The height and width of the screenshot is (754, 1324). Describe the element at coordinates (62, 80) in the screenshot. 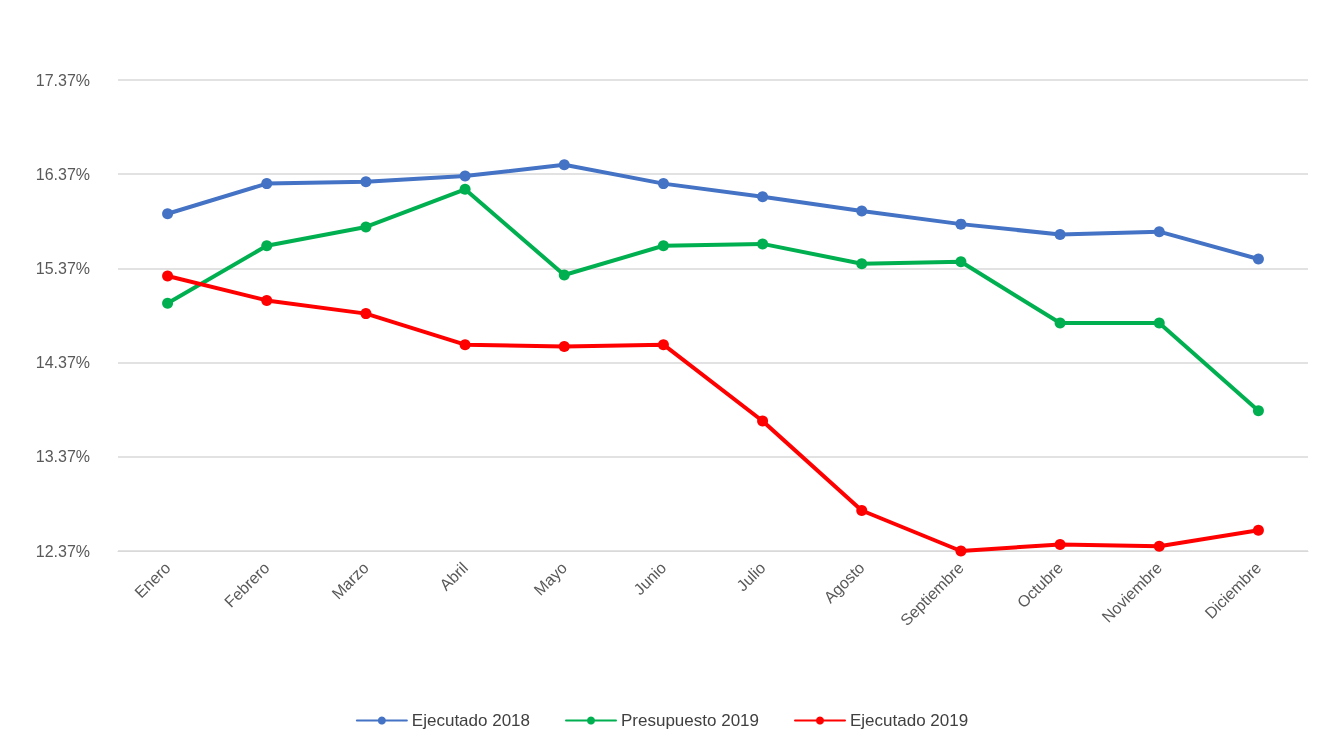

I see `y-tick-label: 17.37%` at that location.